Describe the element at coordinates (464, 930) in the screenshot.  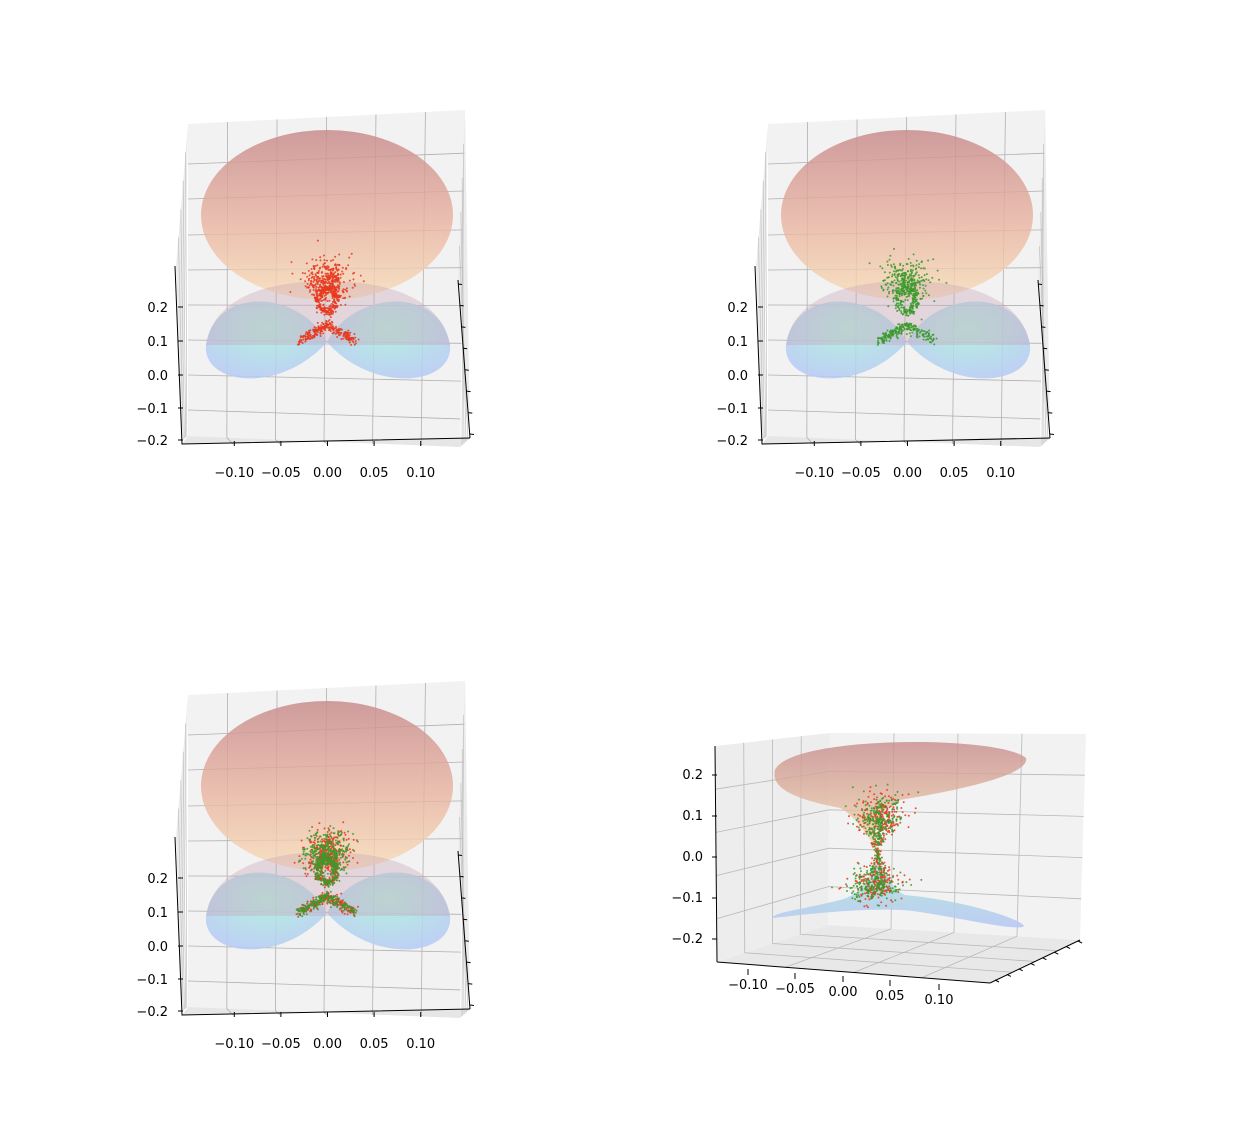
I see `axis-line-right` at that location.